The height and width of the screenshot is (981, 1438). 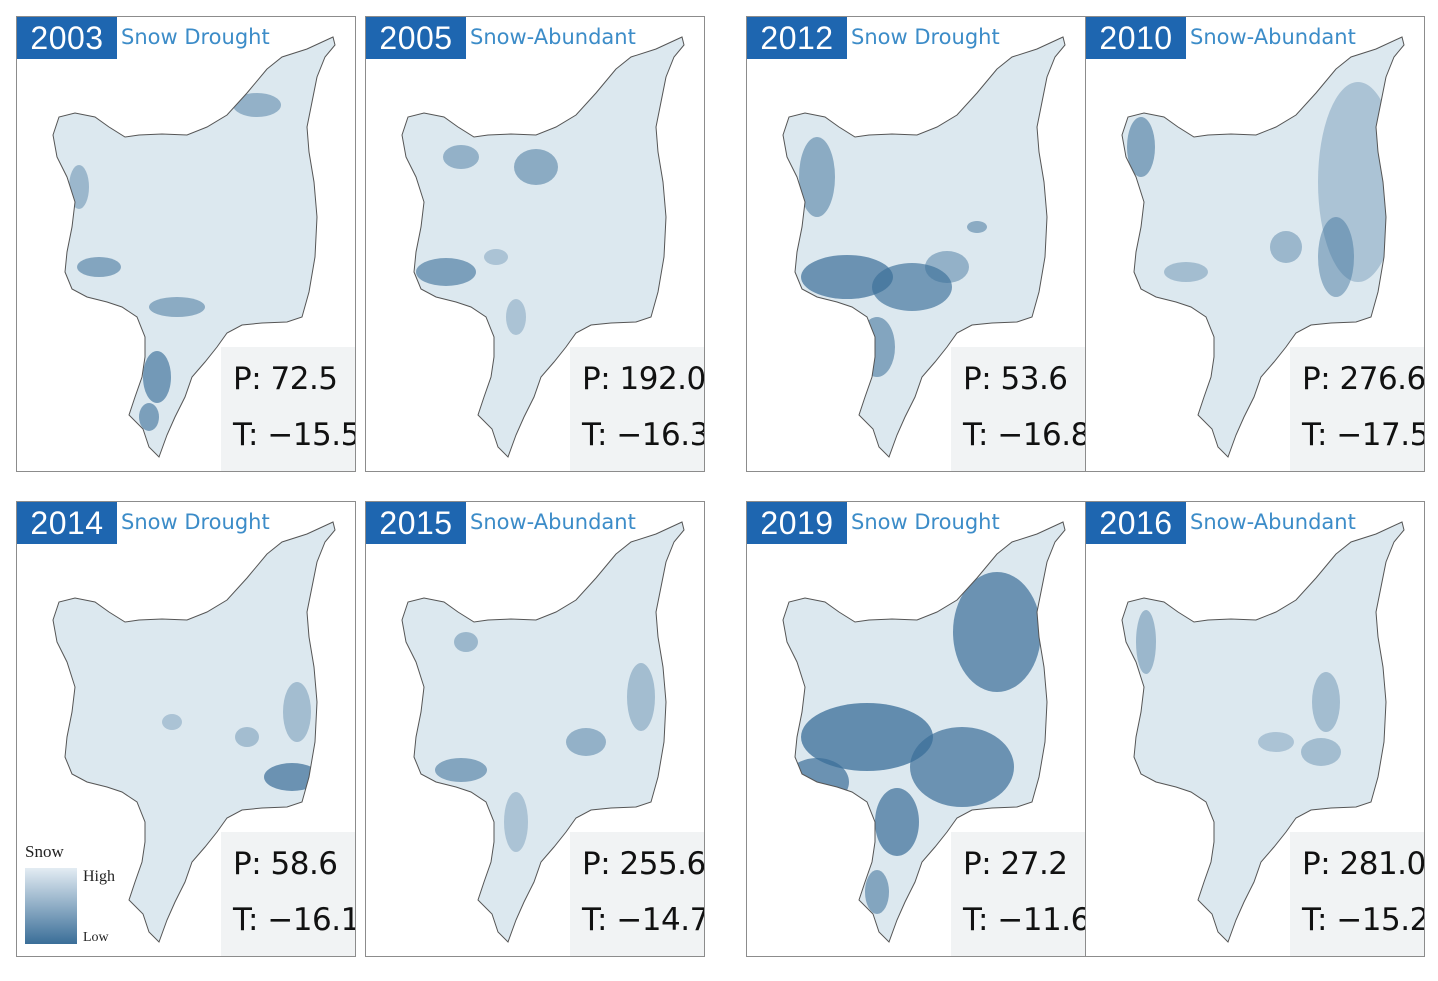 What do you see at coordinates (1363, 379) in the screenshot?
I see `precipitation-value: P: 276.6` at bounding box center [1363, 379].